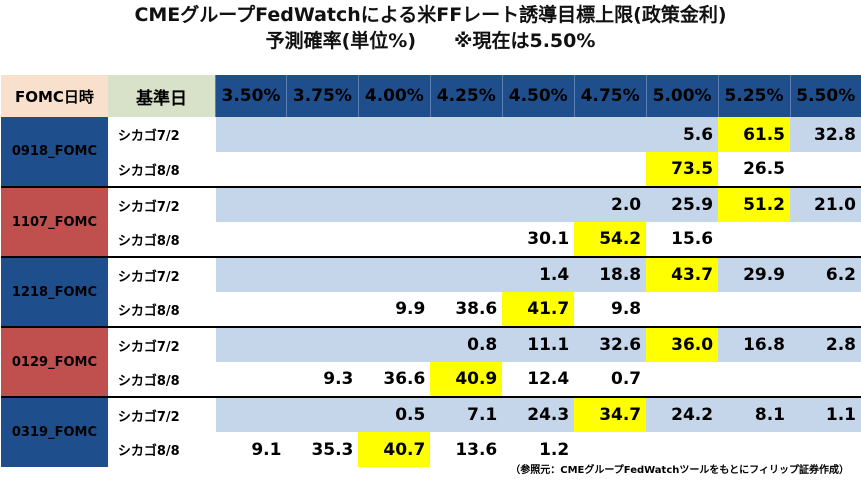  I want to click on probability-cell: 32.8, so click(825, 134).